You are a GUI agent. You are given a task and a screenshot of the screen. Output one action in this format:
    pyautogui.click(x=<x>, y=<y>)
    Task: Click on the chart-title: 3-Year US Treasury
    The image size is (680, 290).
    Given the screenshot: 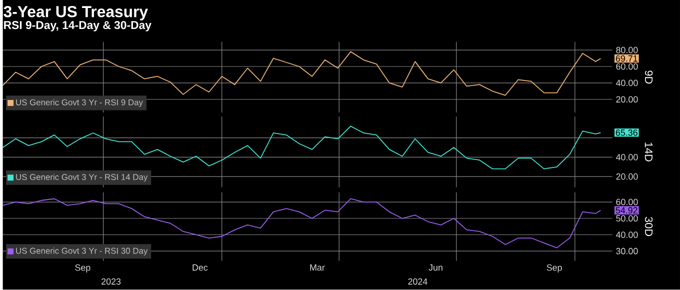 What is the action you would take?
    pyautogui.click(x=76, y=13)
    